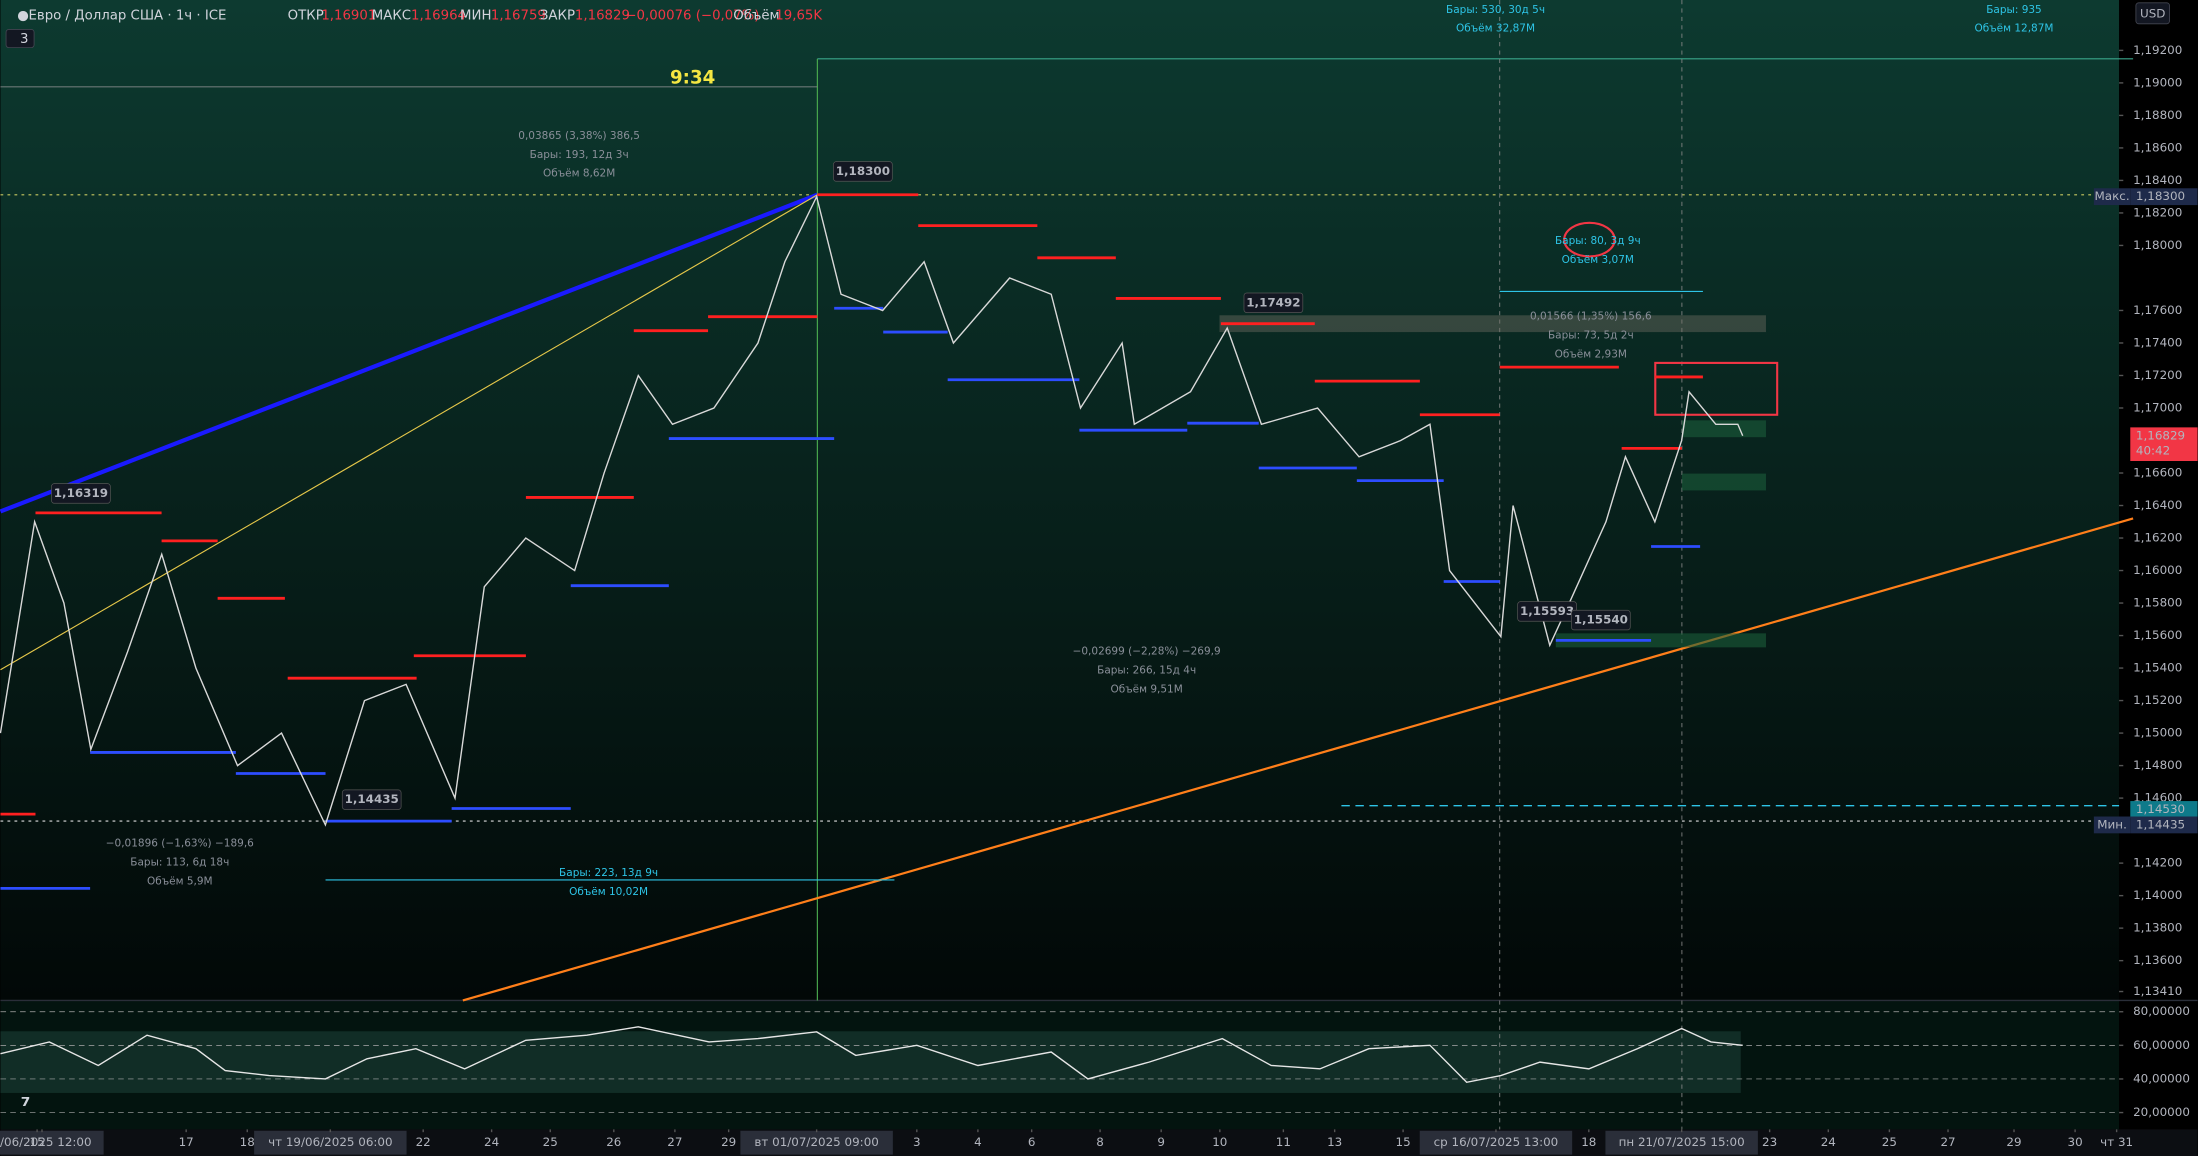 This screenshot has width=2198, height=1156. Describe the element at coordinates (409, 353) in the screenshot. I see `trend-line` at that location.